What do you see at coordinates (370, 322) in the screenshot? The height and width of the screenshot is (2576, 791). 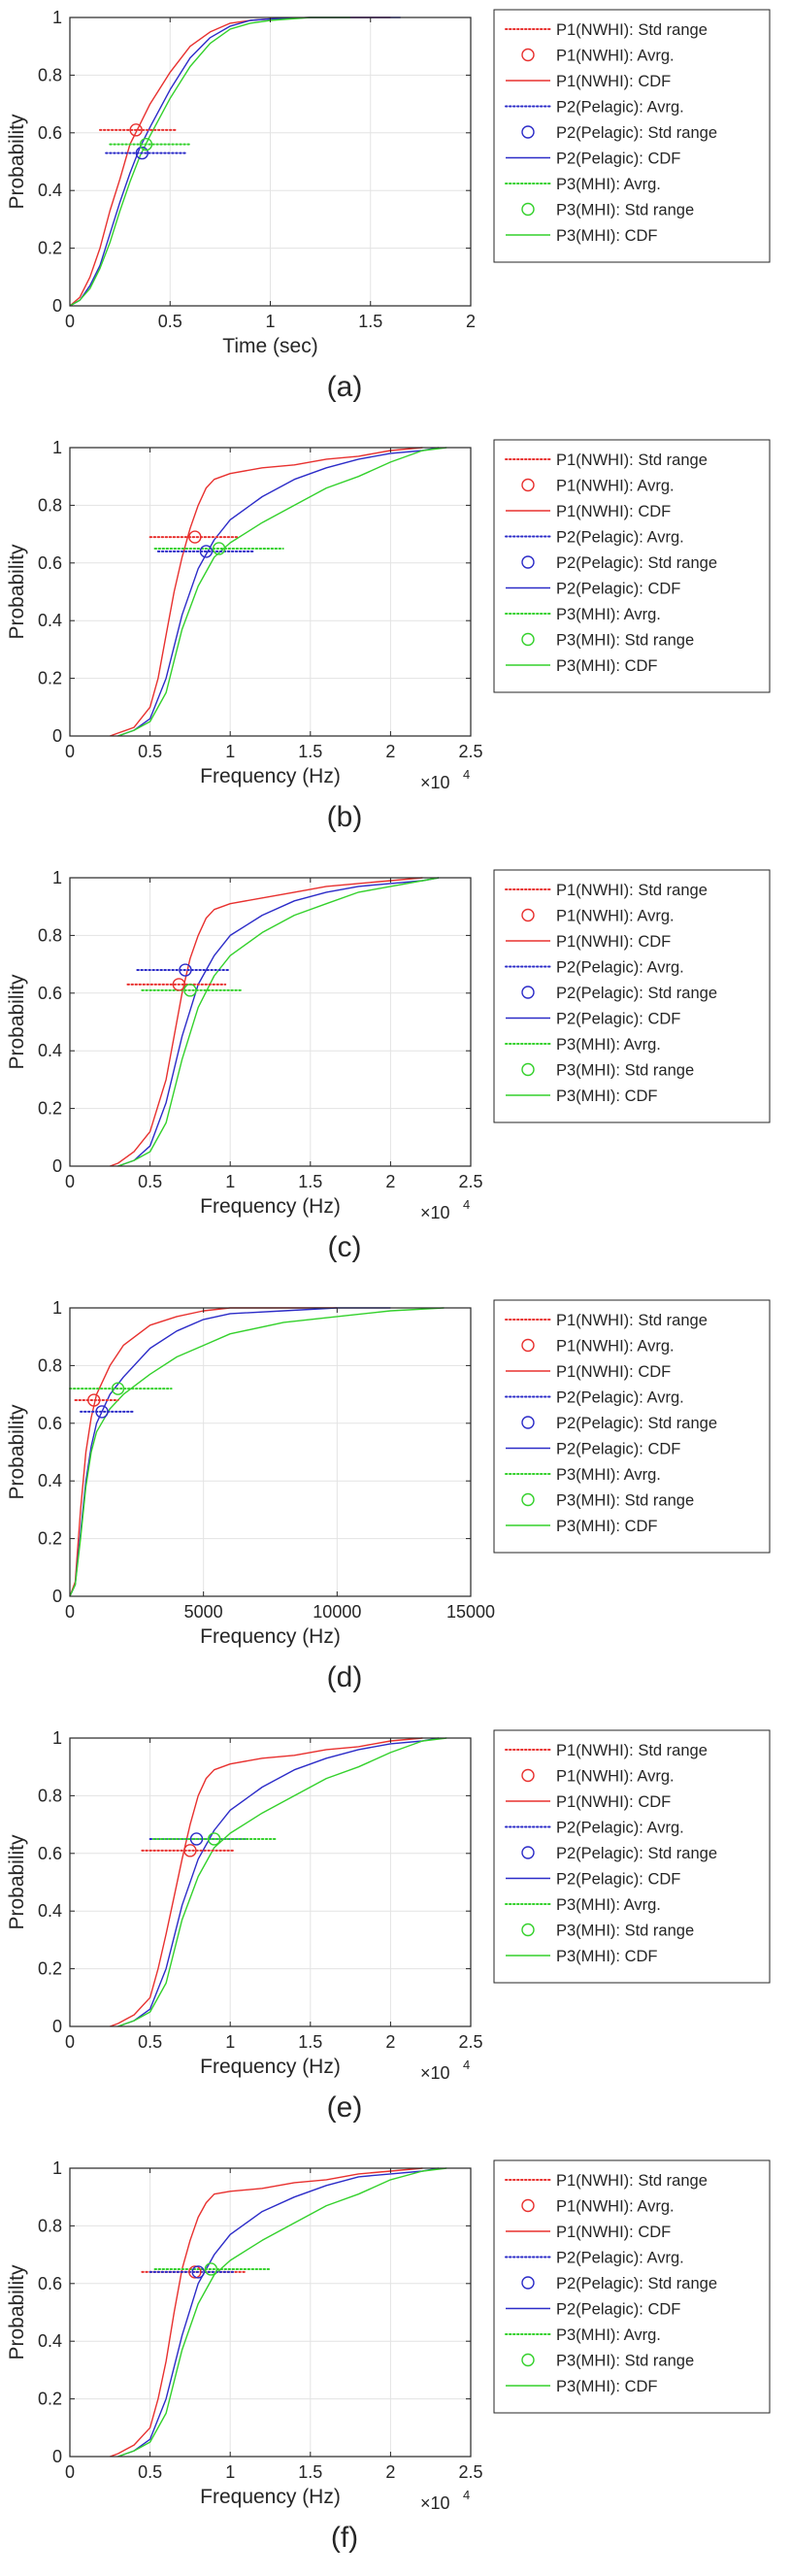 I see `x-tick-label: 1.5` at bounding box center [370, 322].